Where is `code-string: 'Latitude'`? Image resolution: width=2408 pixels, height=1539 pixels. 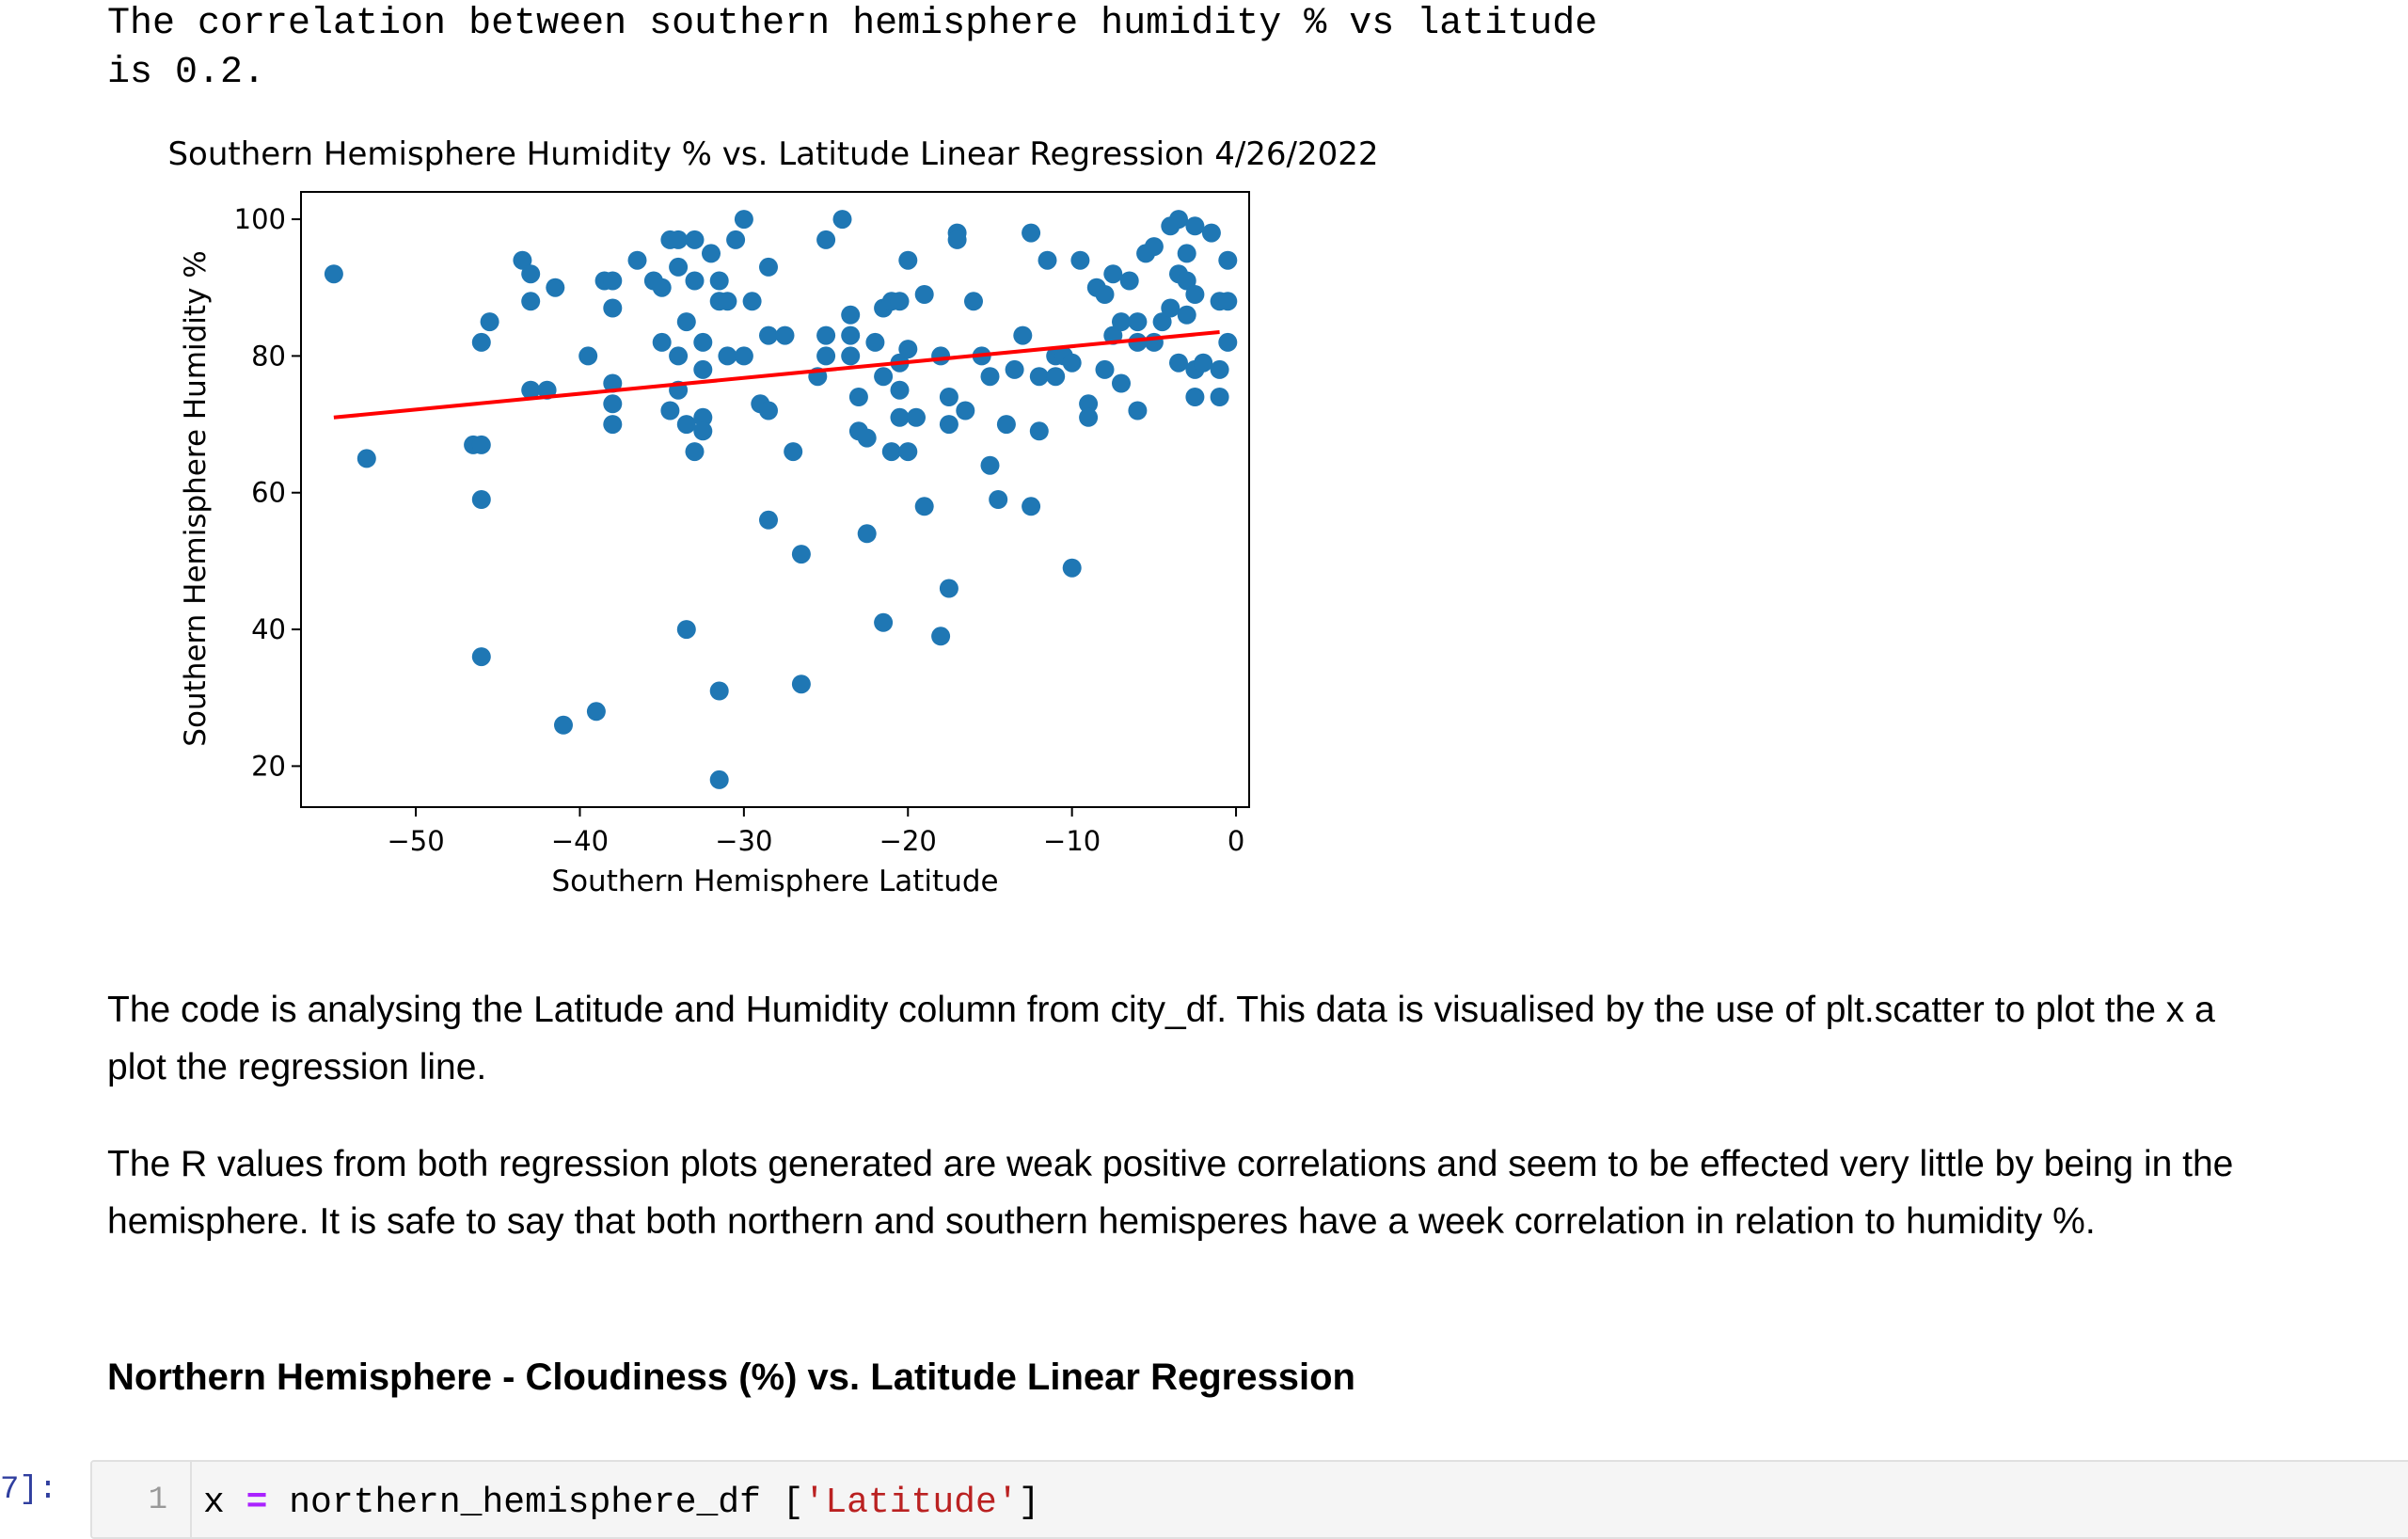
code-string: 'Latitude' is located at coordinates (911, 1503).